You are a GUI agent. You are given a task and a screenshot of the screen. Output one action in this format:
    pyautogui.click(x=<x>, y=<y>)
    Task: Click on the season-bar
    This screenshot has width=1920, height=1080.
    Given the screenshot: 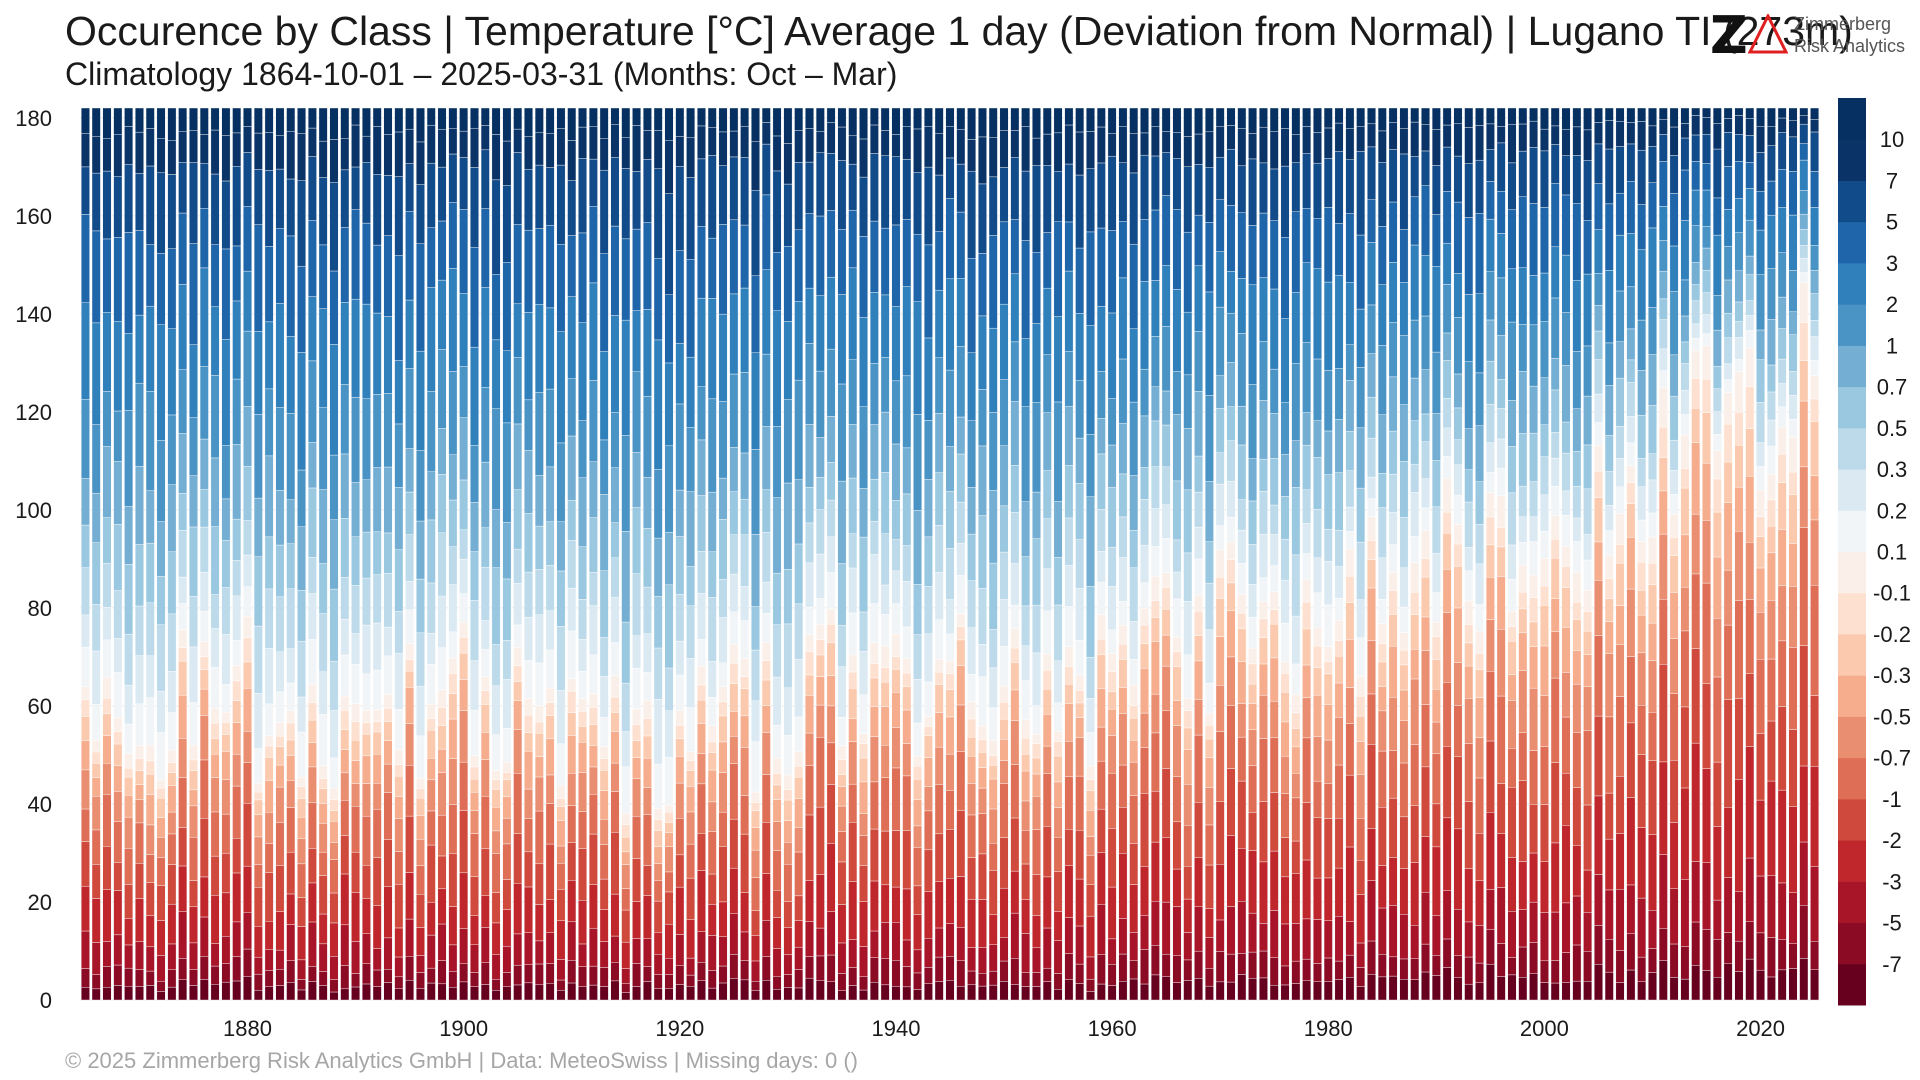 What is the action you would take?
    pyautogui.click(x=312, y=554)
    